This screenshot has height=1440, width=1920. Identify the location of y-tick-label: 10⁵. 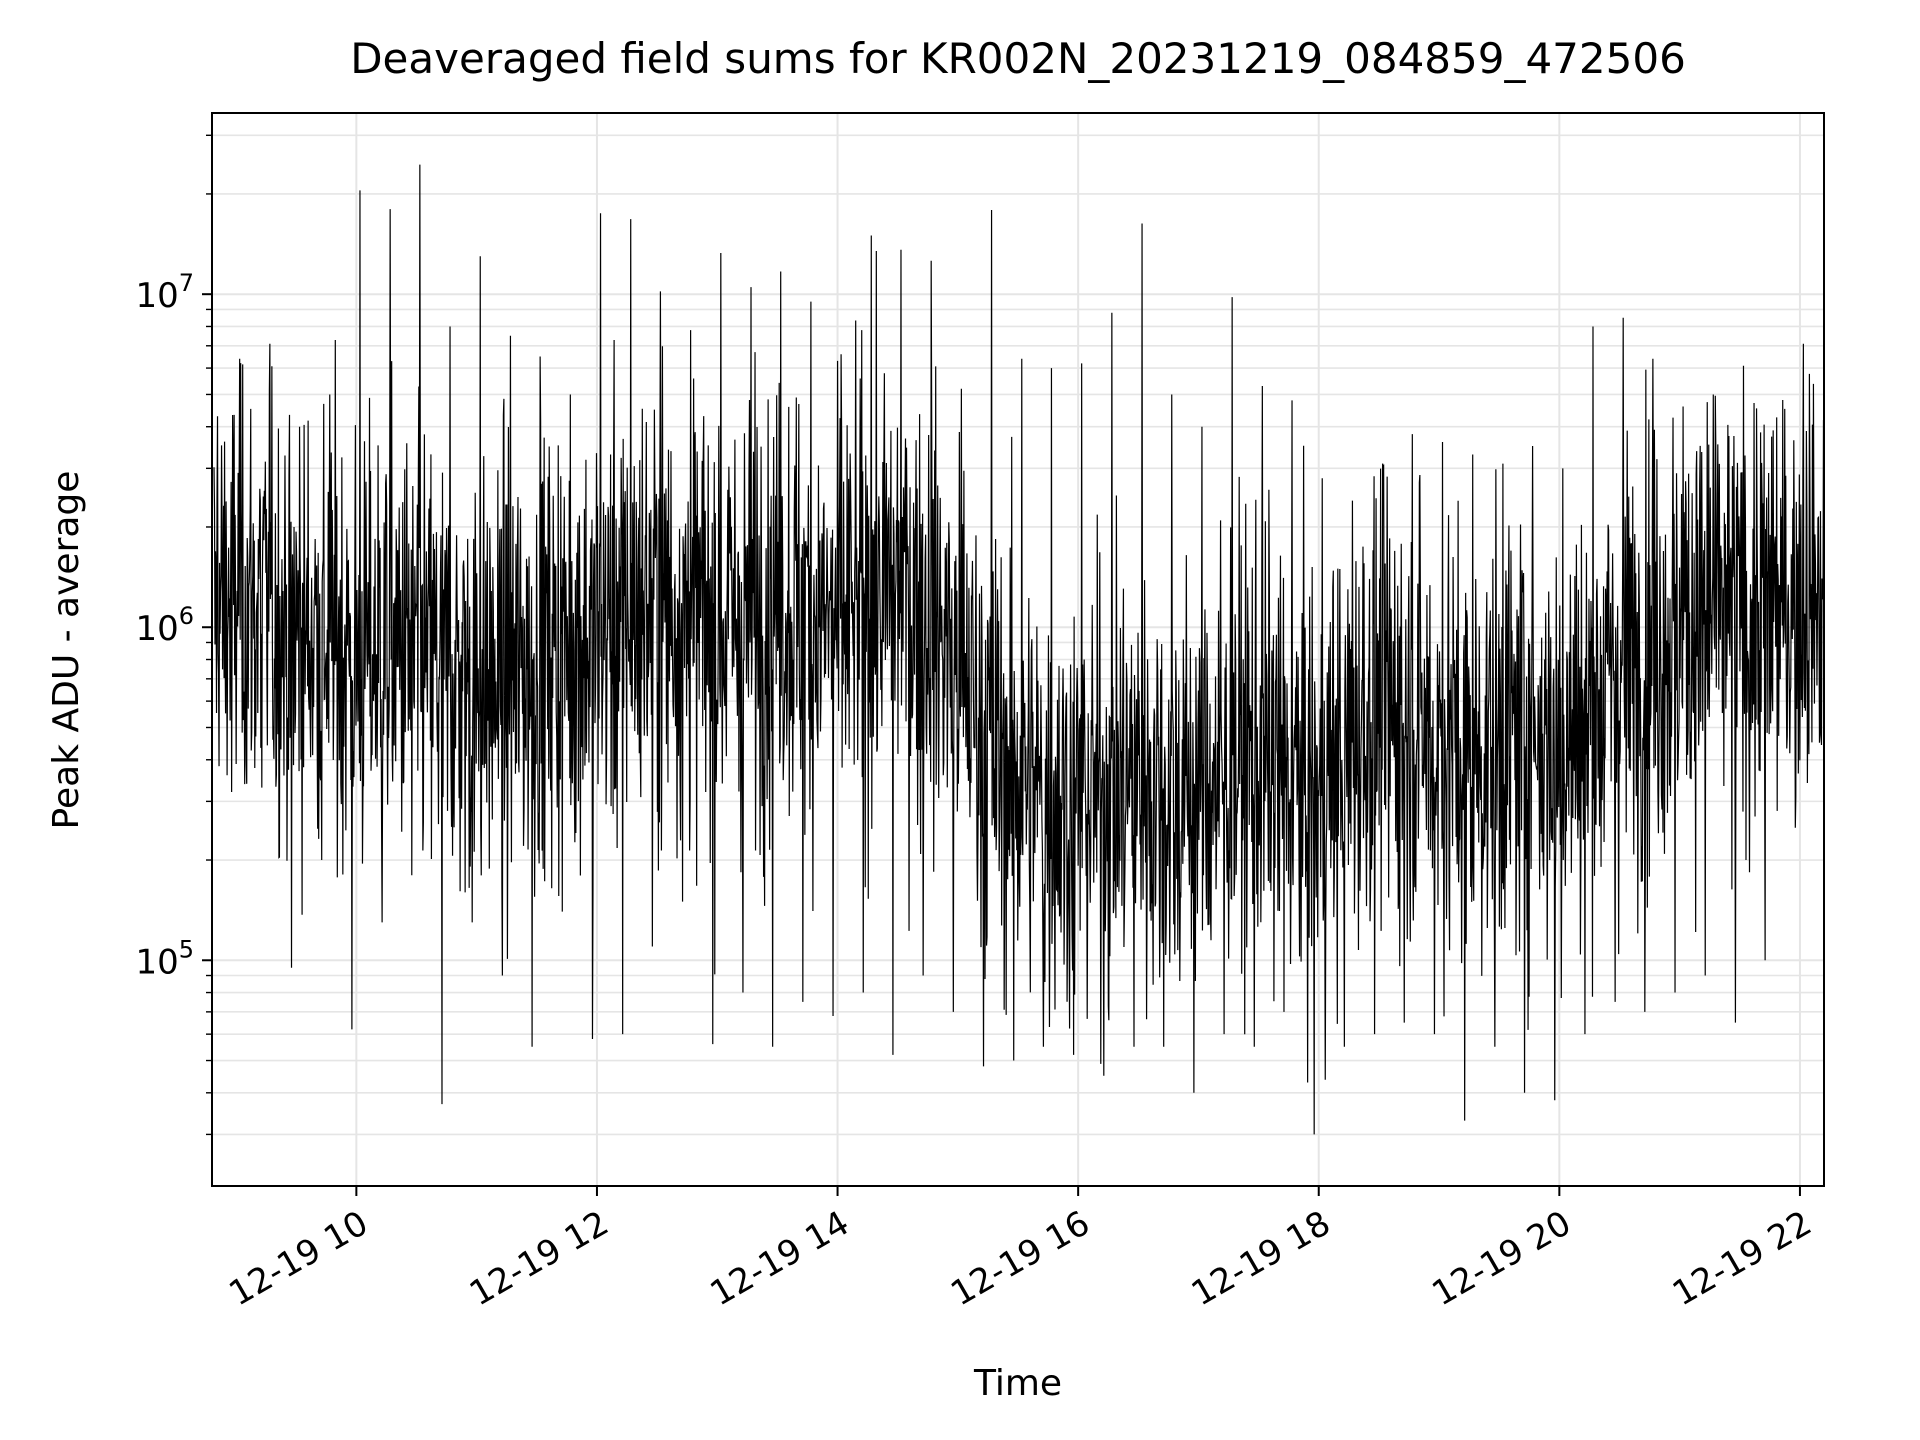
(164, 958).